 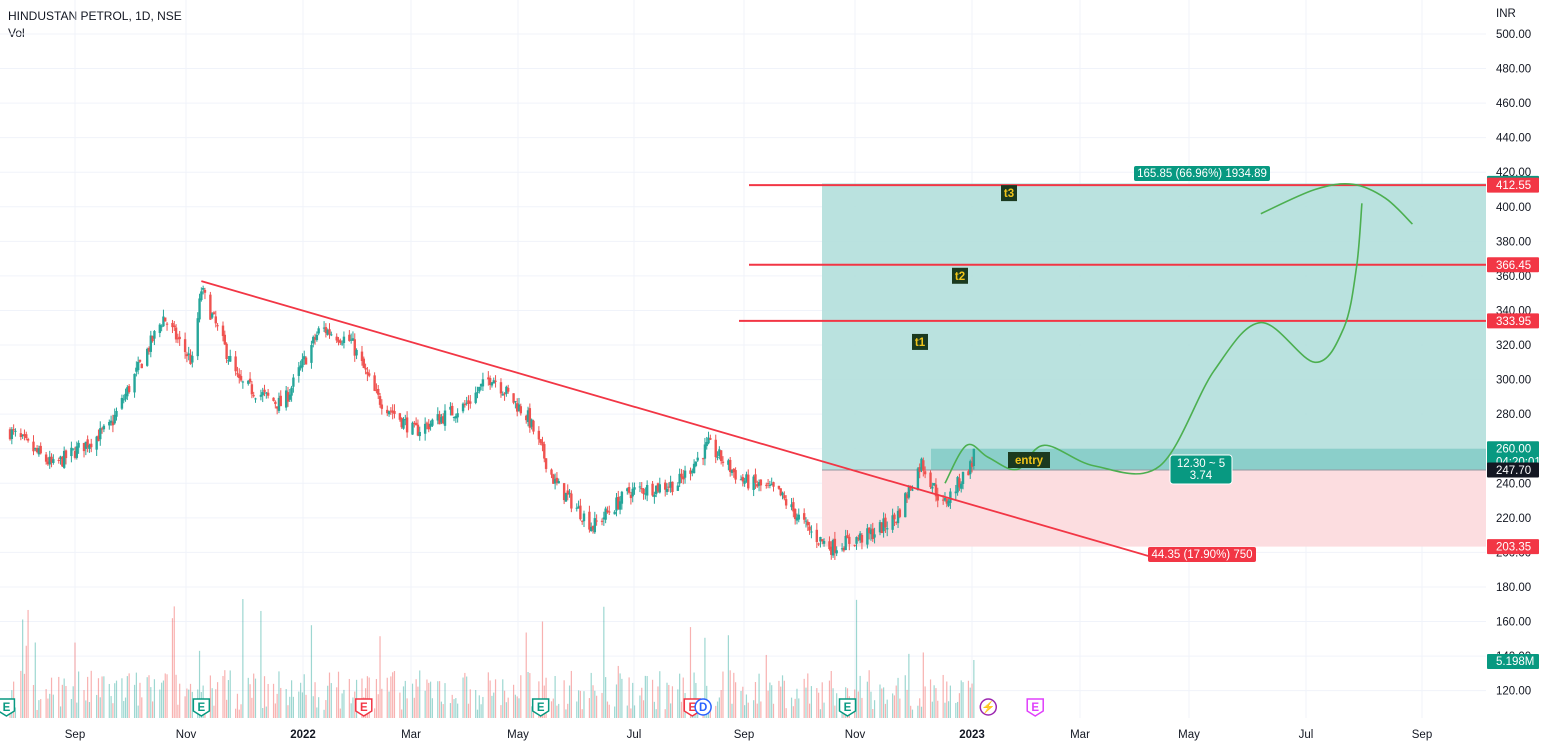 I want to click on loss-label: 44.35 (17.90%) 750, so click(x=1201, y=555).